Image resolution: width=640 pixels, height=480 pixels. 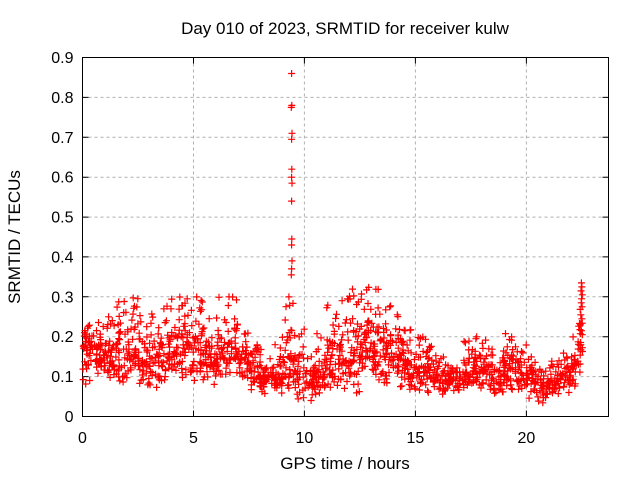 I want to click on x-tick-label: 15, so click(x=416, y=438).